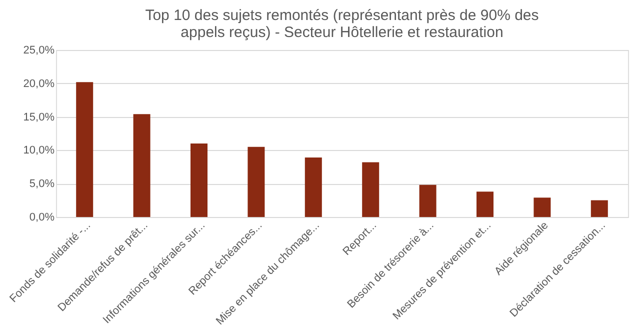 The width and height of the screenshot is (640, 333). I want to click on y-tick-label: 20,0%, so click(39, 84).